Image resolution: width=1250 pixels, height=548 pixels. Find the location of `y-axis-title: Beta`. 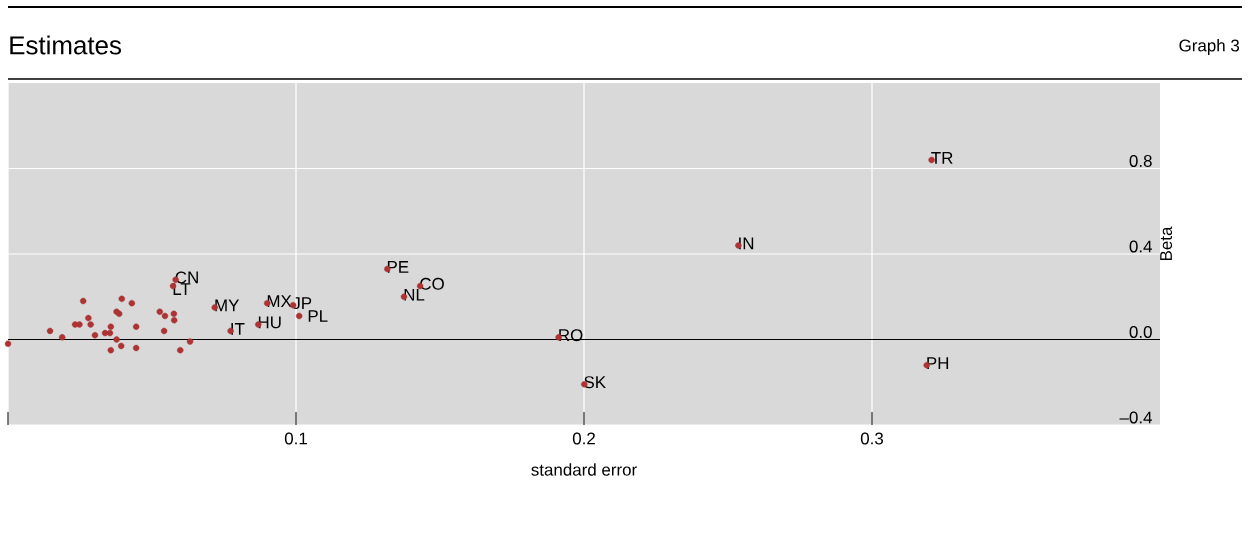

y-axis-title: Beta is located at coordinates (1166, 243).